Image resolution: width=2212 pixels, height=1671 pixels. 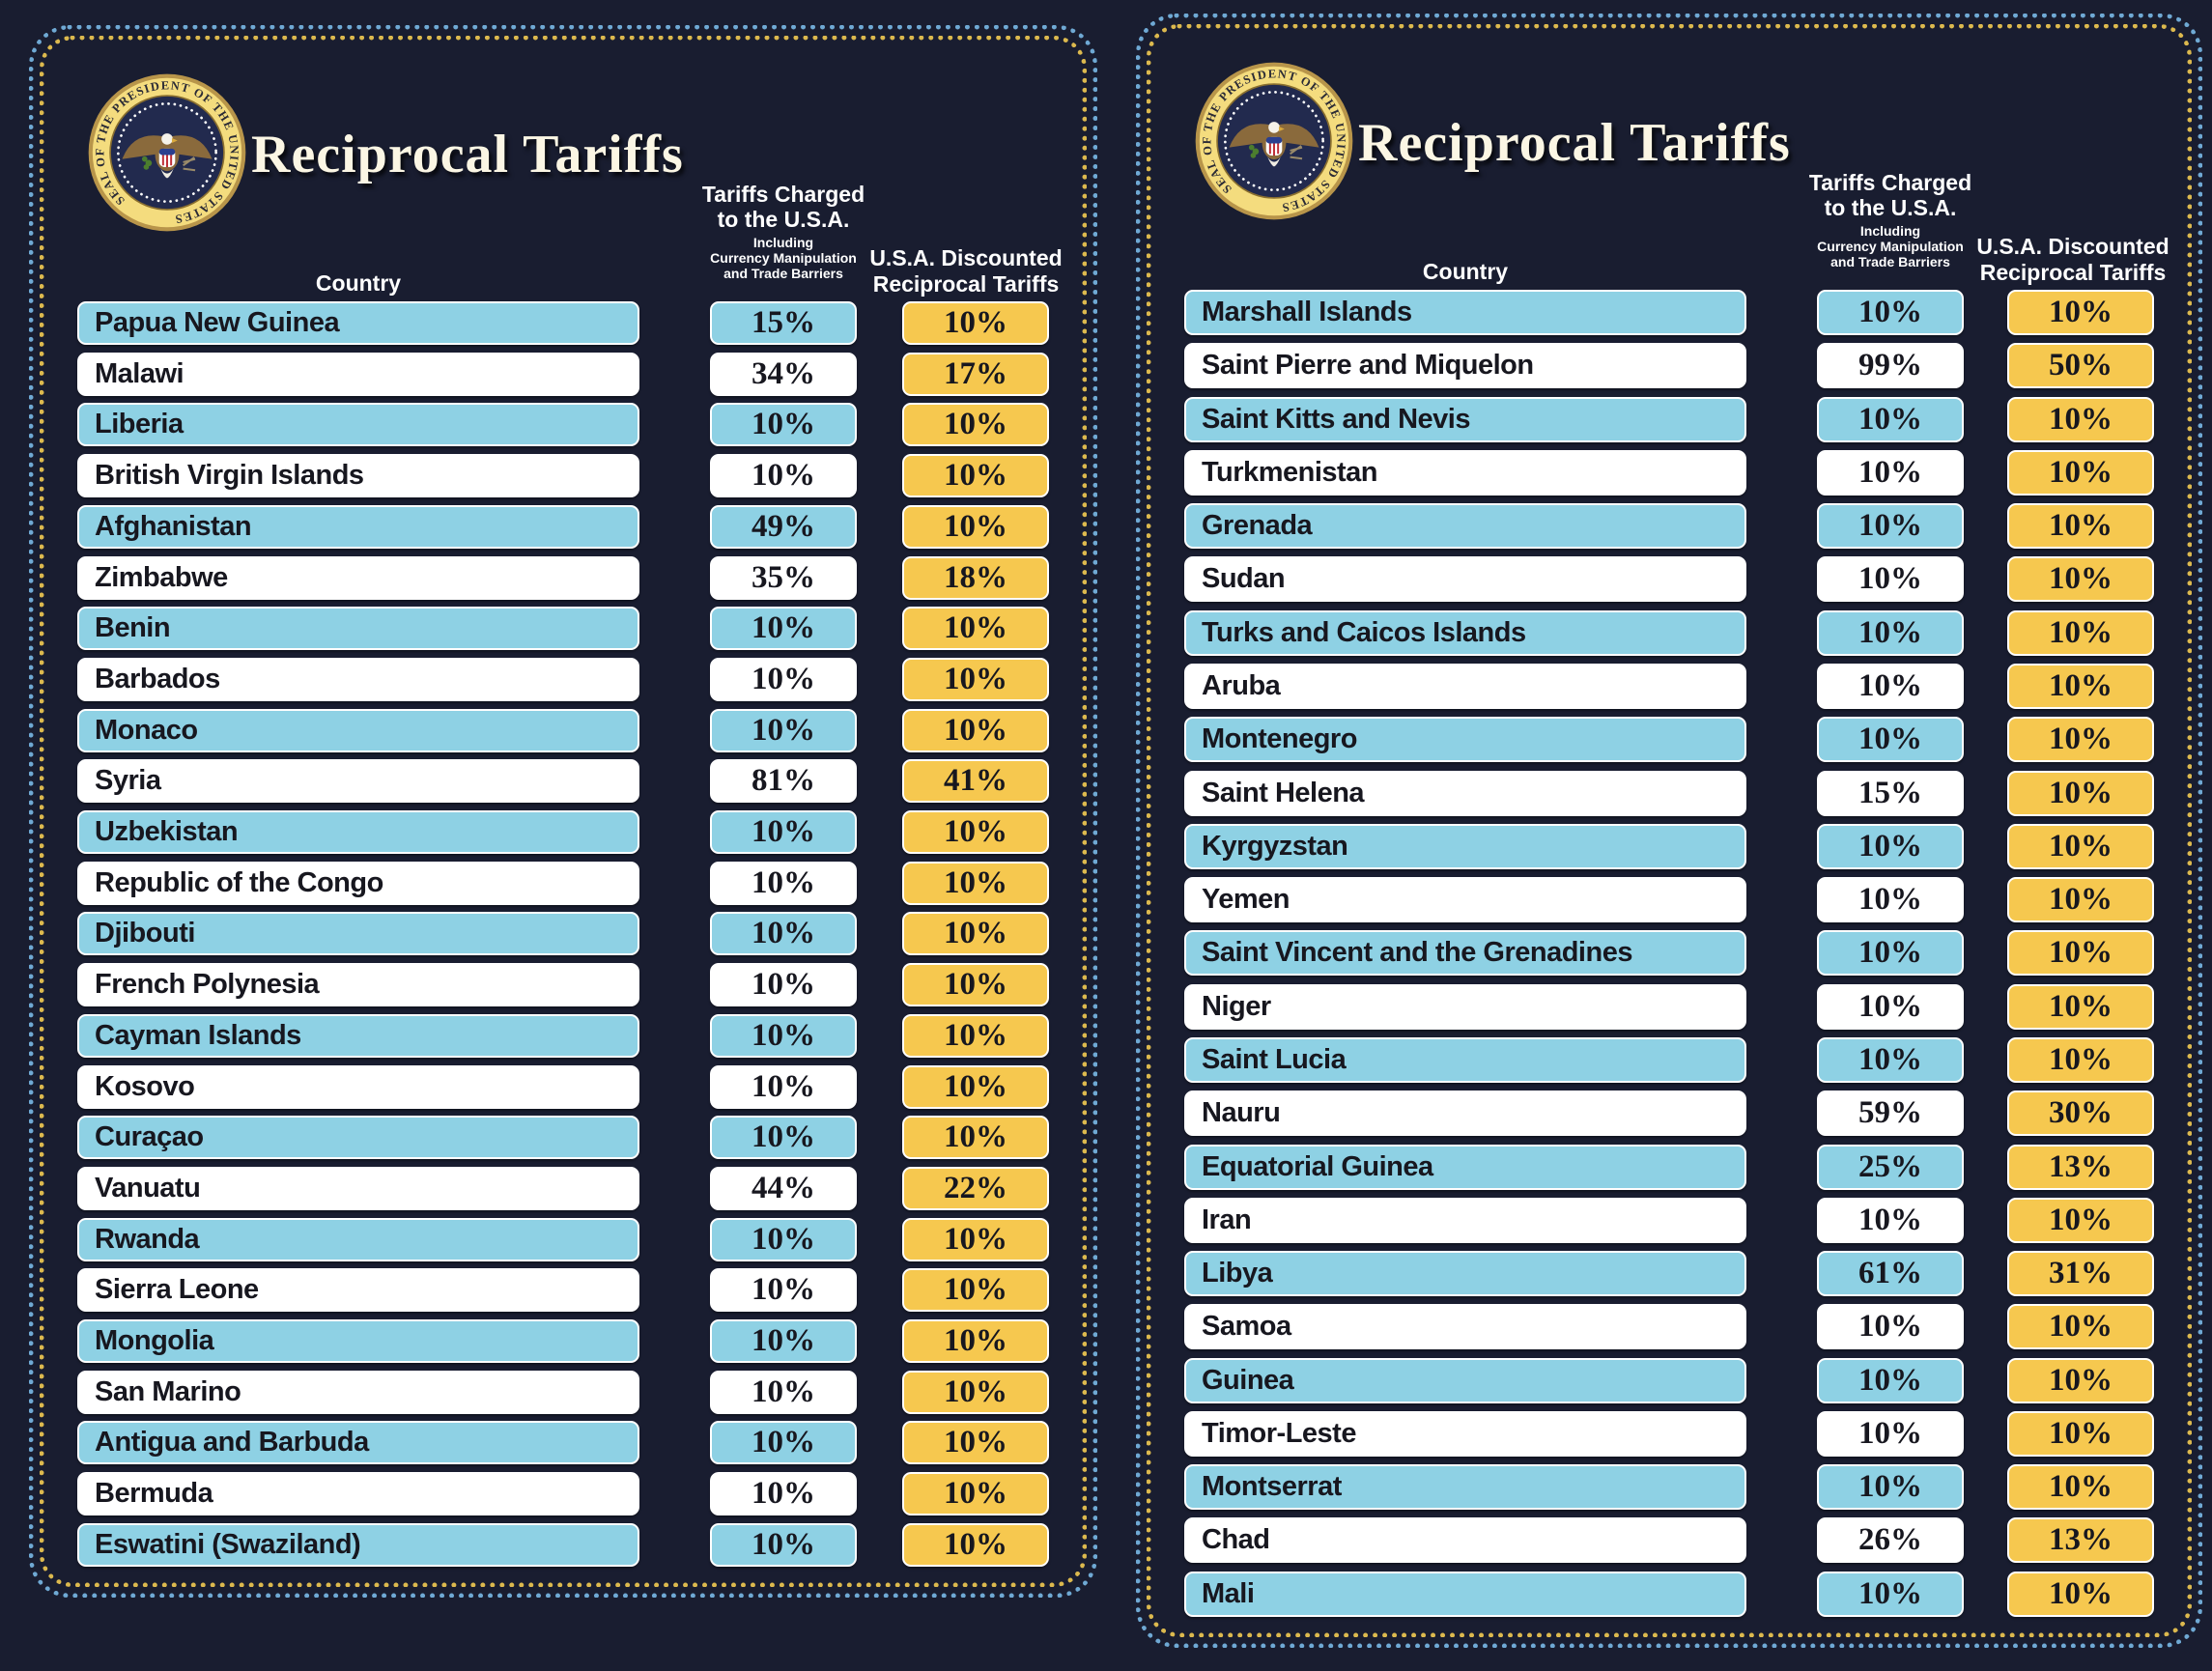 What do you see at coordinates (2081, 365) in the screenshot?
I see `discounted-tariff-value: 50%` at bounding box center [2081, 365].